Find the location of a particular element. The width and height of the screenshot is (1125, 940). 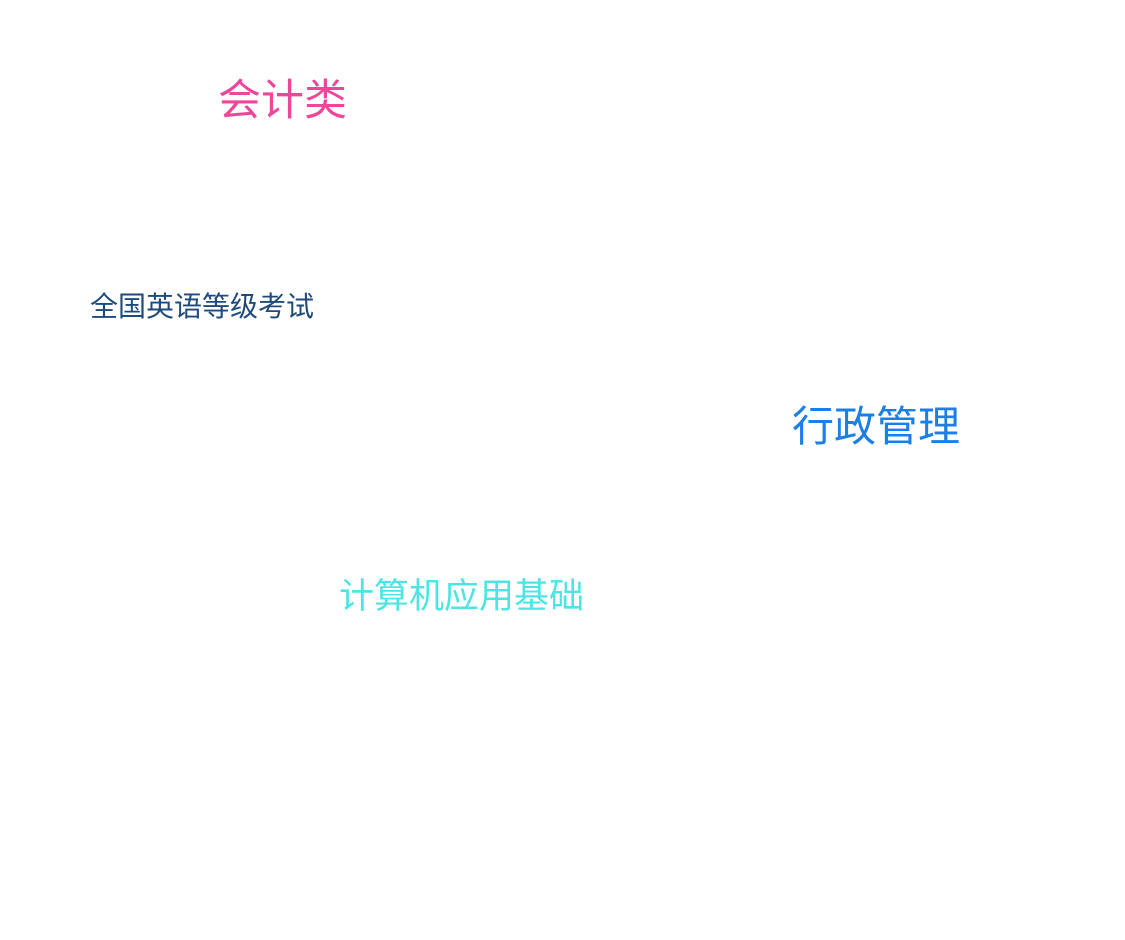

tag-administrative-management: 行政管理 is located at coordinates (876, 426).